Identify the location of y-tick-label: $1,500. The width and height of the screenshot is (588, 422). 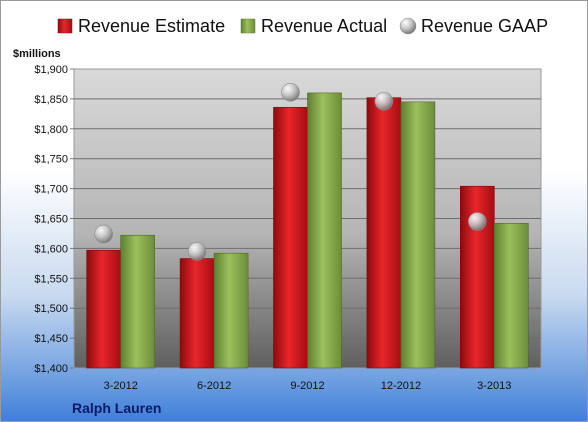
(51, 309).